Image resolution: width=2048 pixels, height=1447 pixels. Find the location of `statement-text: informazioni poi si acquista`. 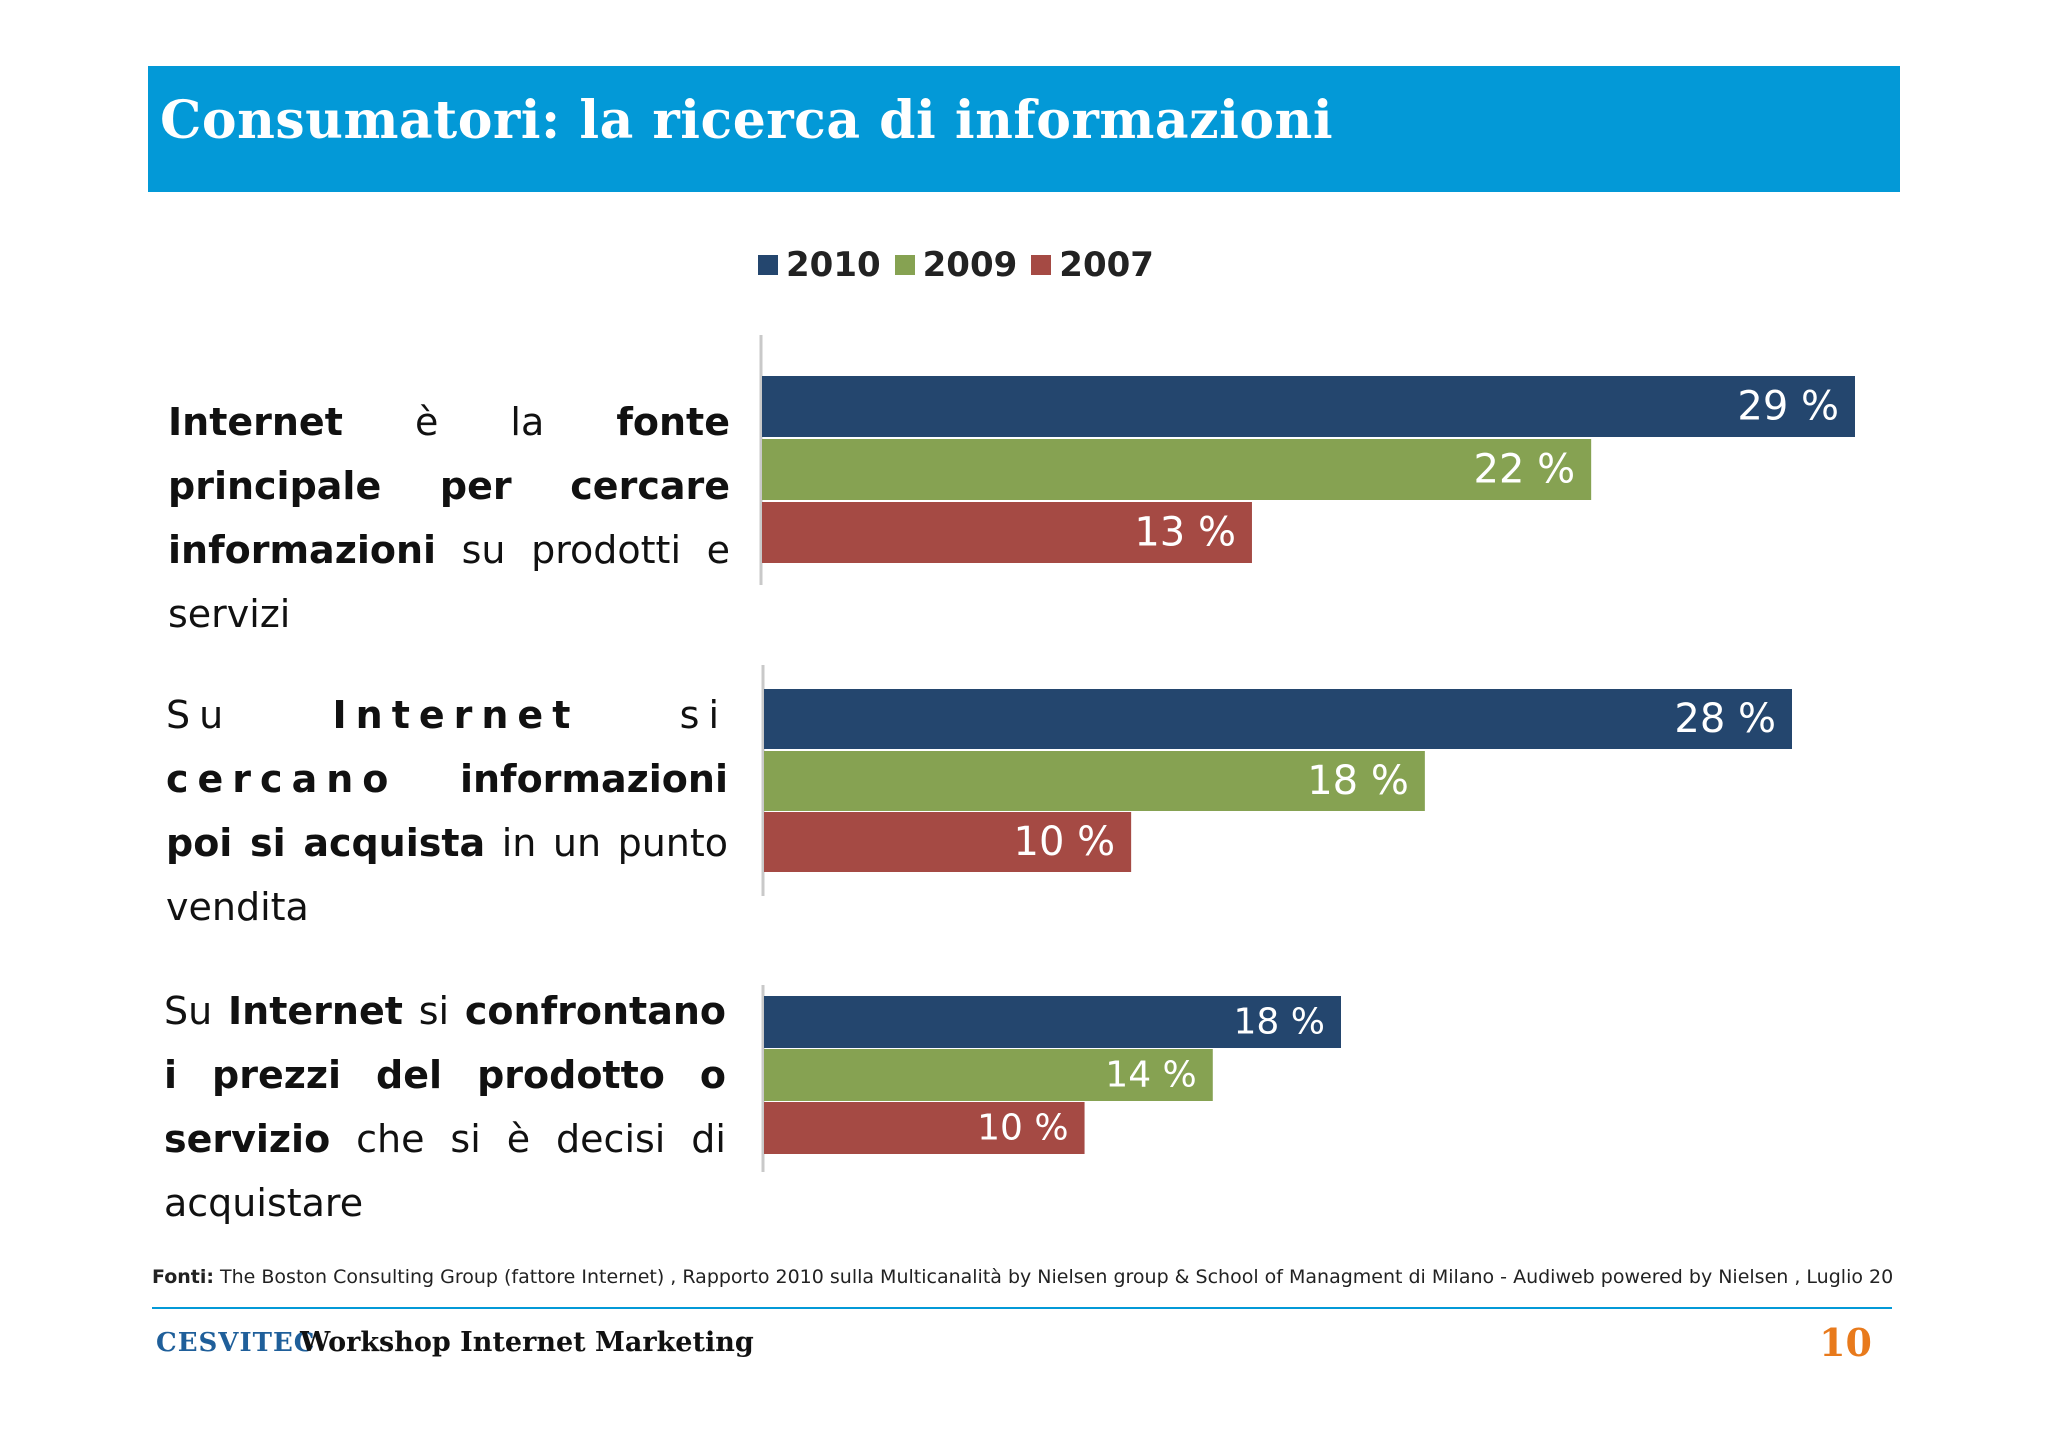

statement-text: informazioni poi si acquista is located at coordinates (447, 811).